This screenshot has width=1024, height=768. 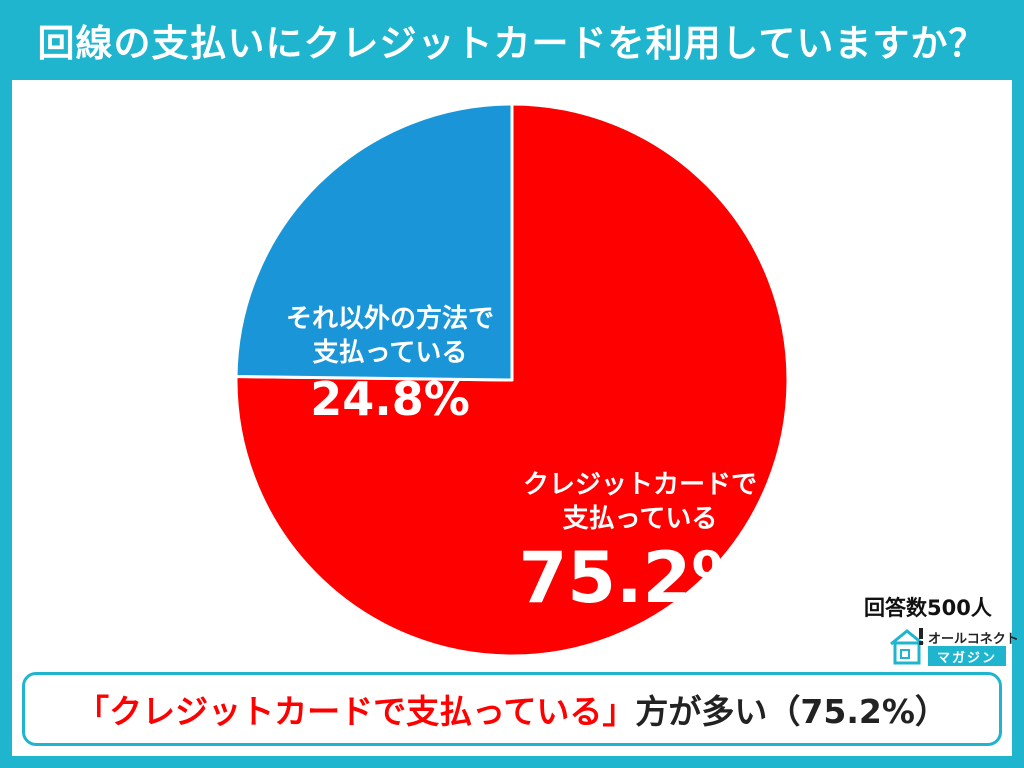 I want to click on brand-logo: オールコネクト マガジン, so click(x=953, y=647).